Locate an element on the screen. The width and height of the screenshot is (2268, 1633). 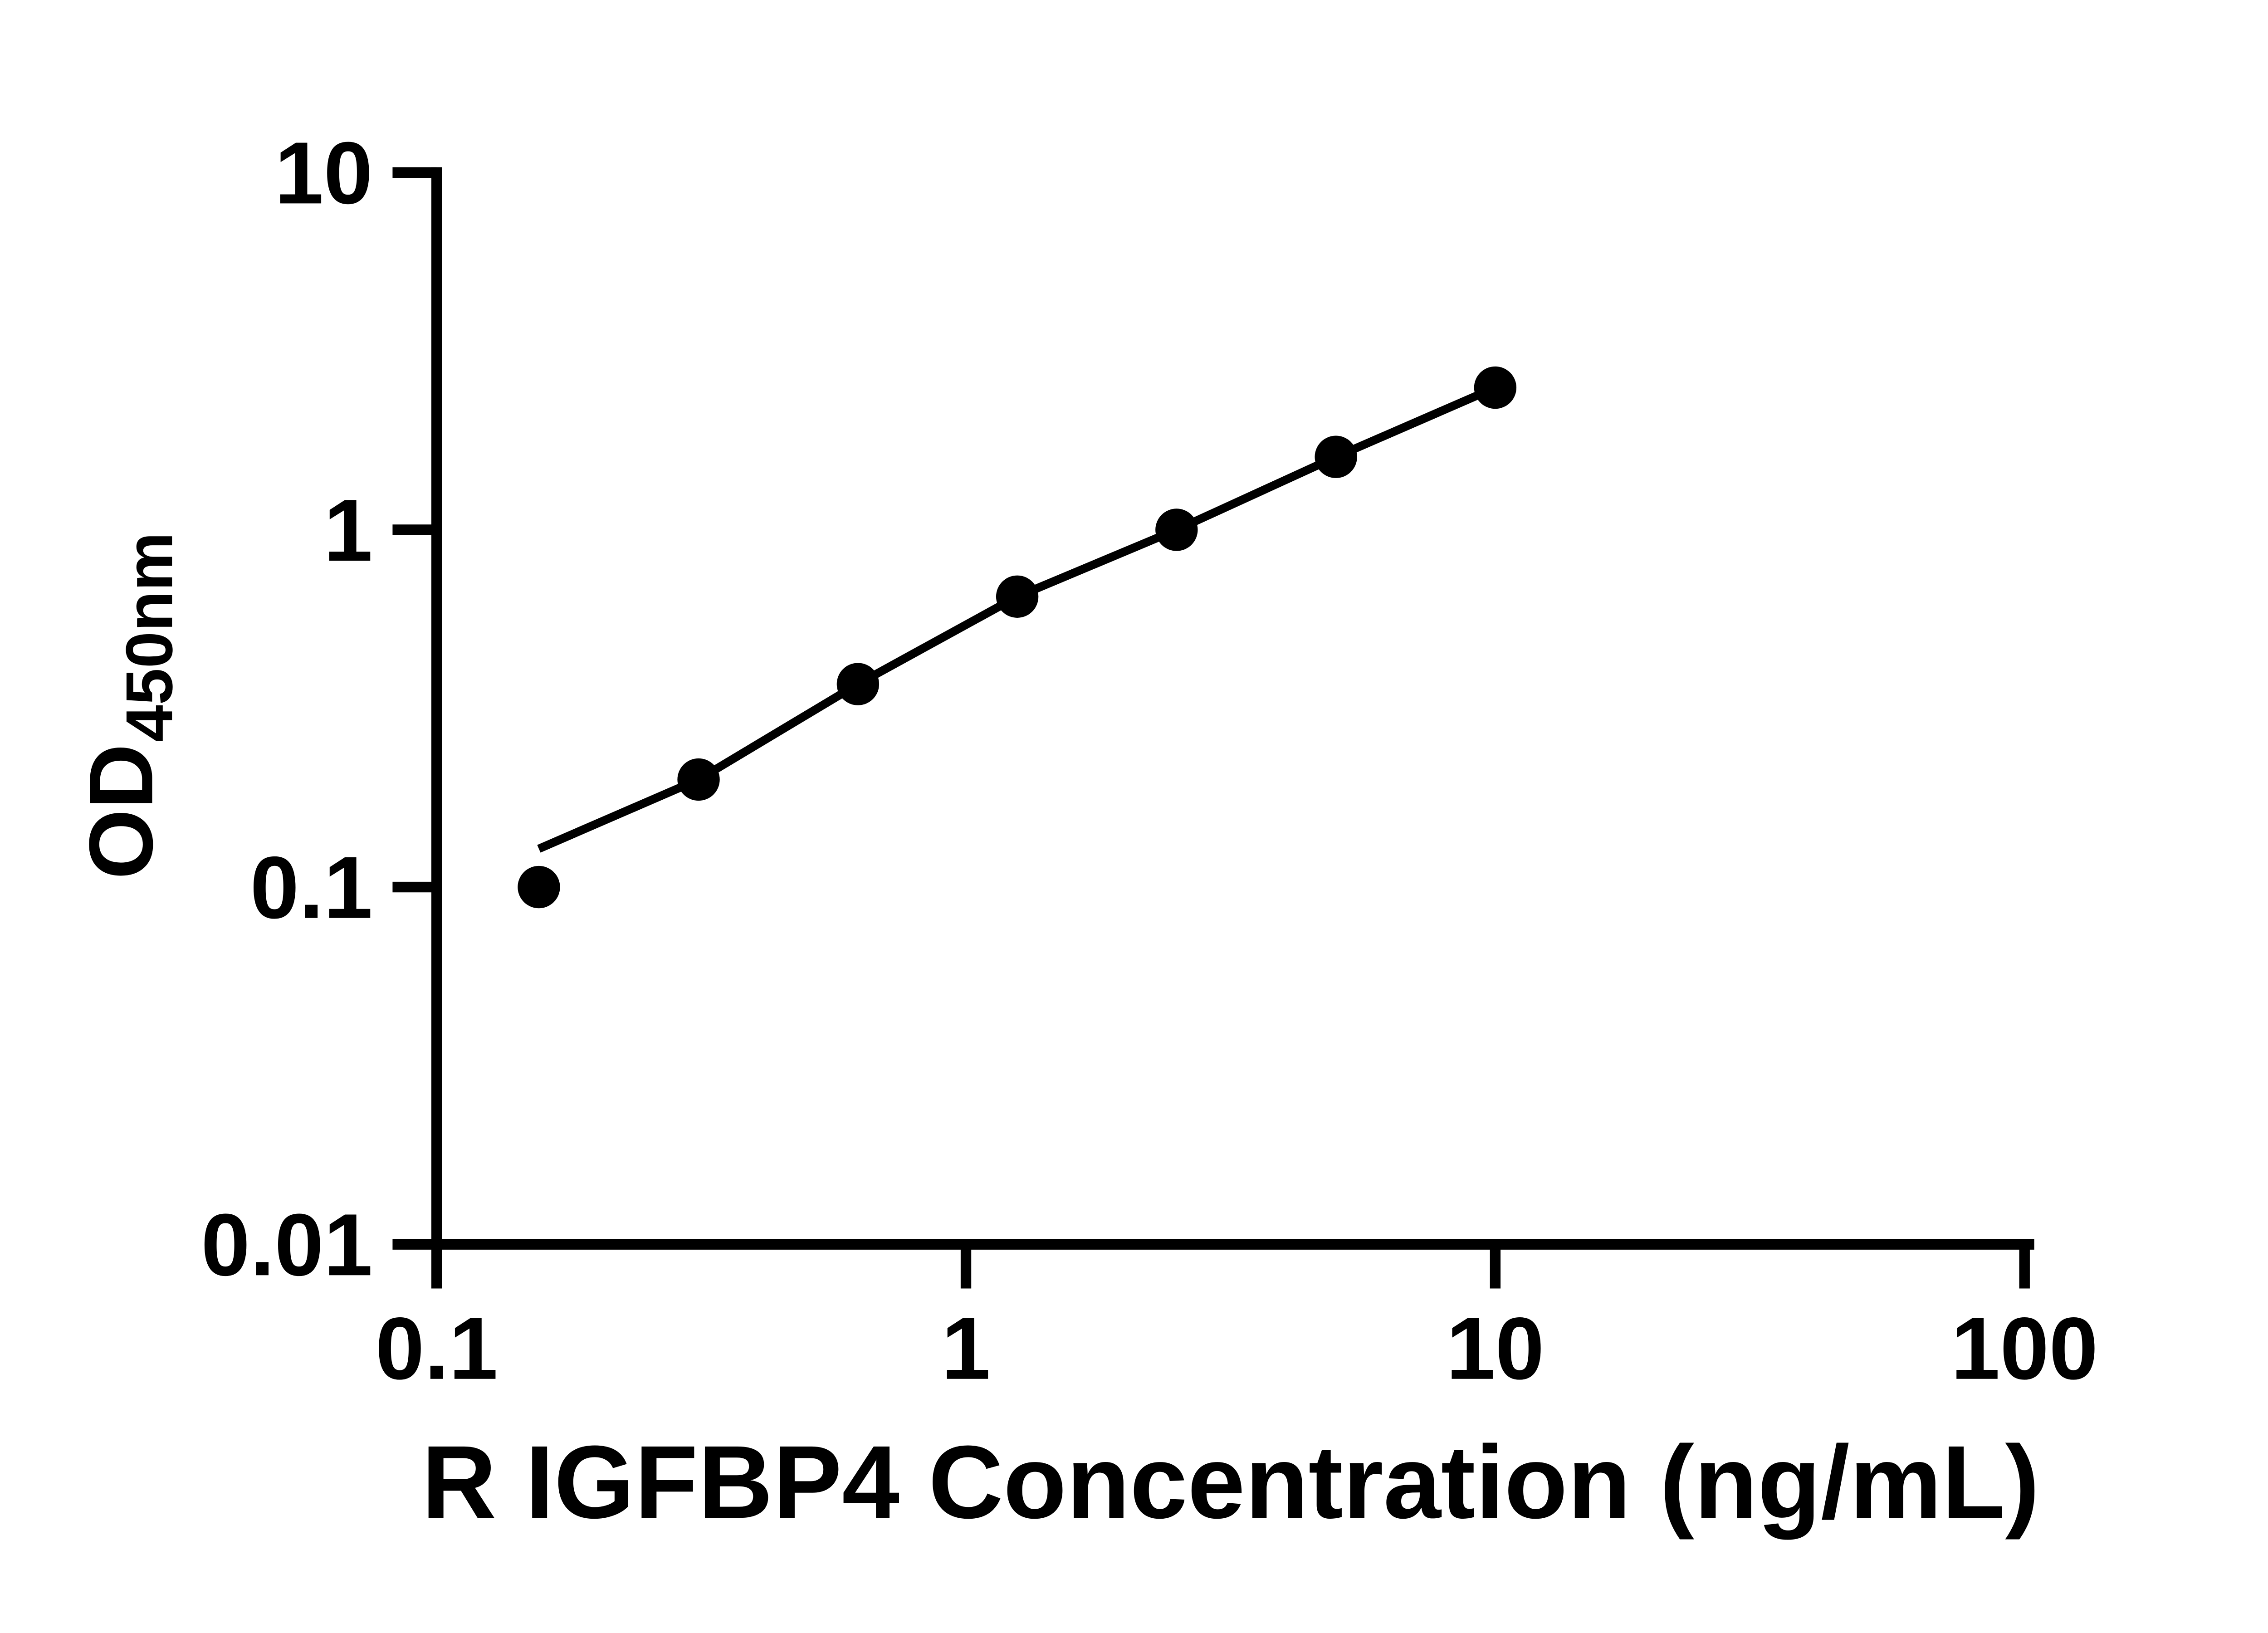
y-axis-title: OD 450nm is located at coordinates (129, 705).